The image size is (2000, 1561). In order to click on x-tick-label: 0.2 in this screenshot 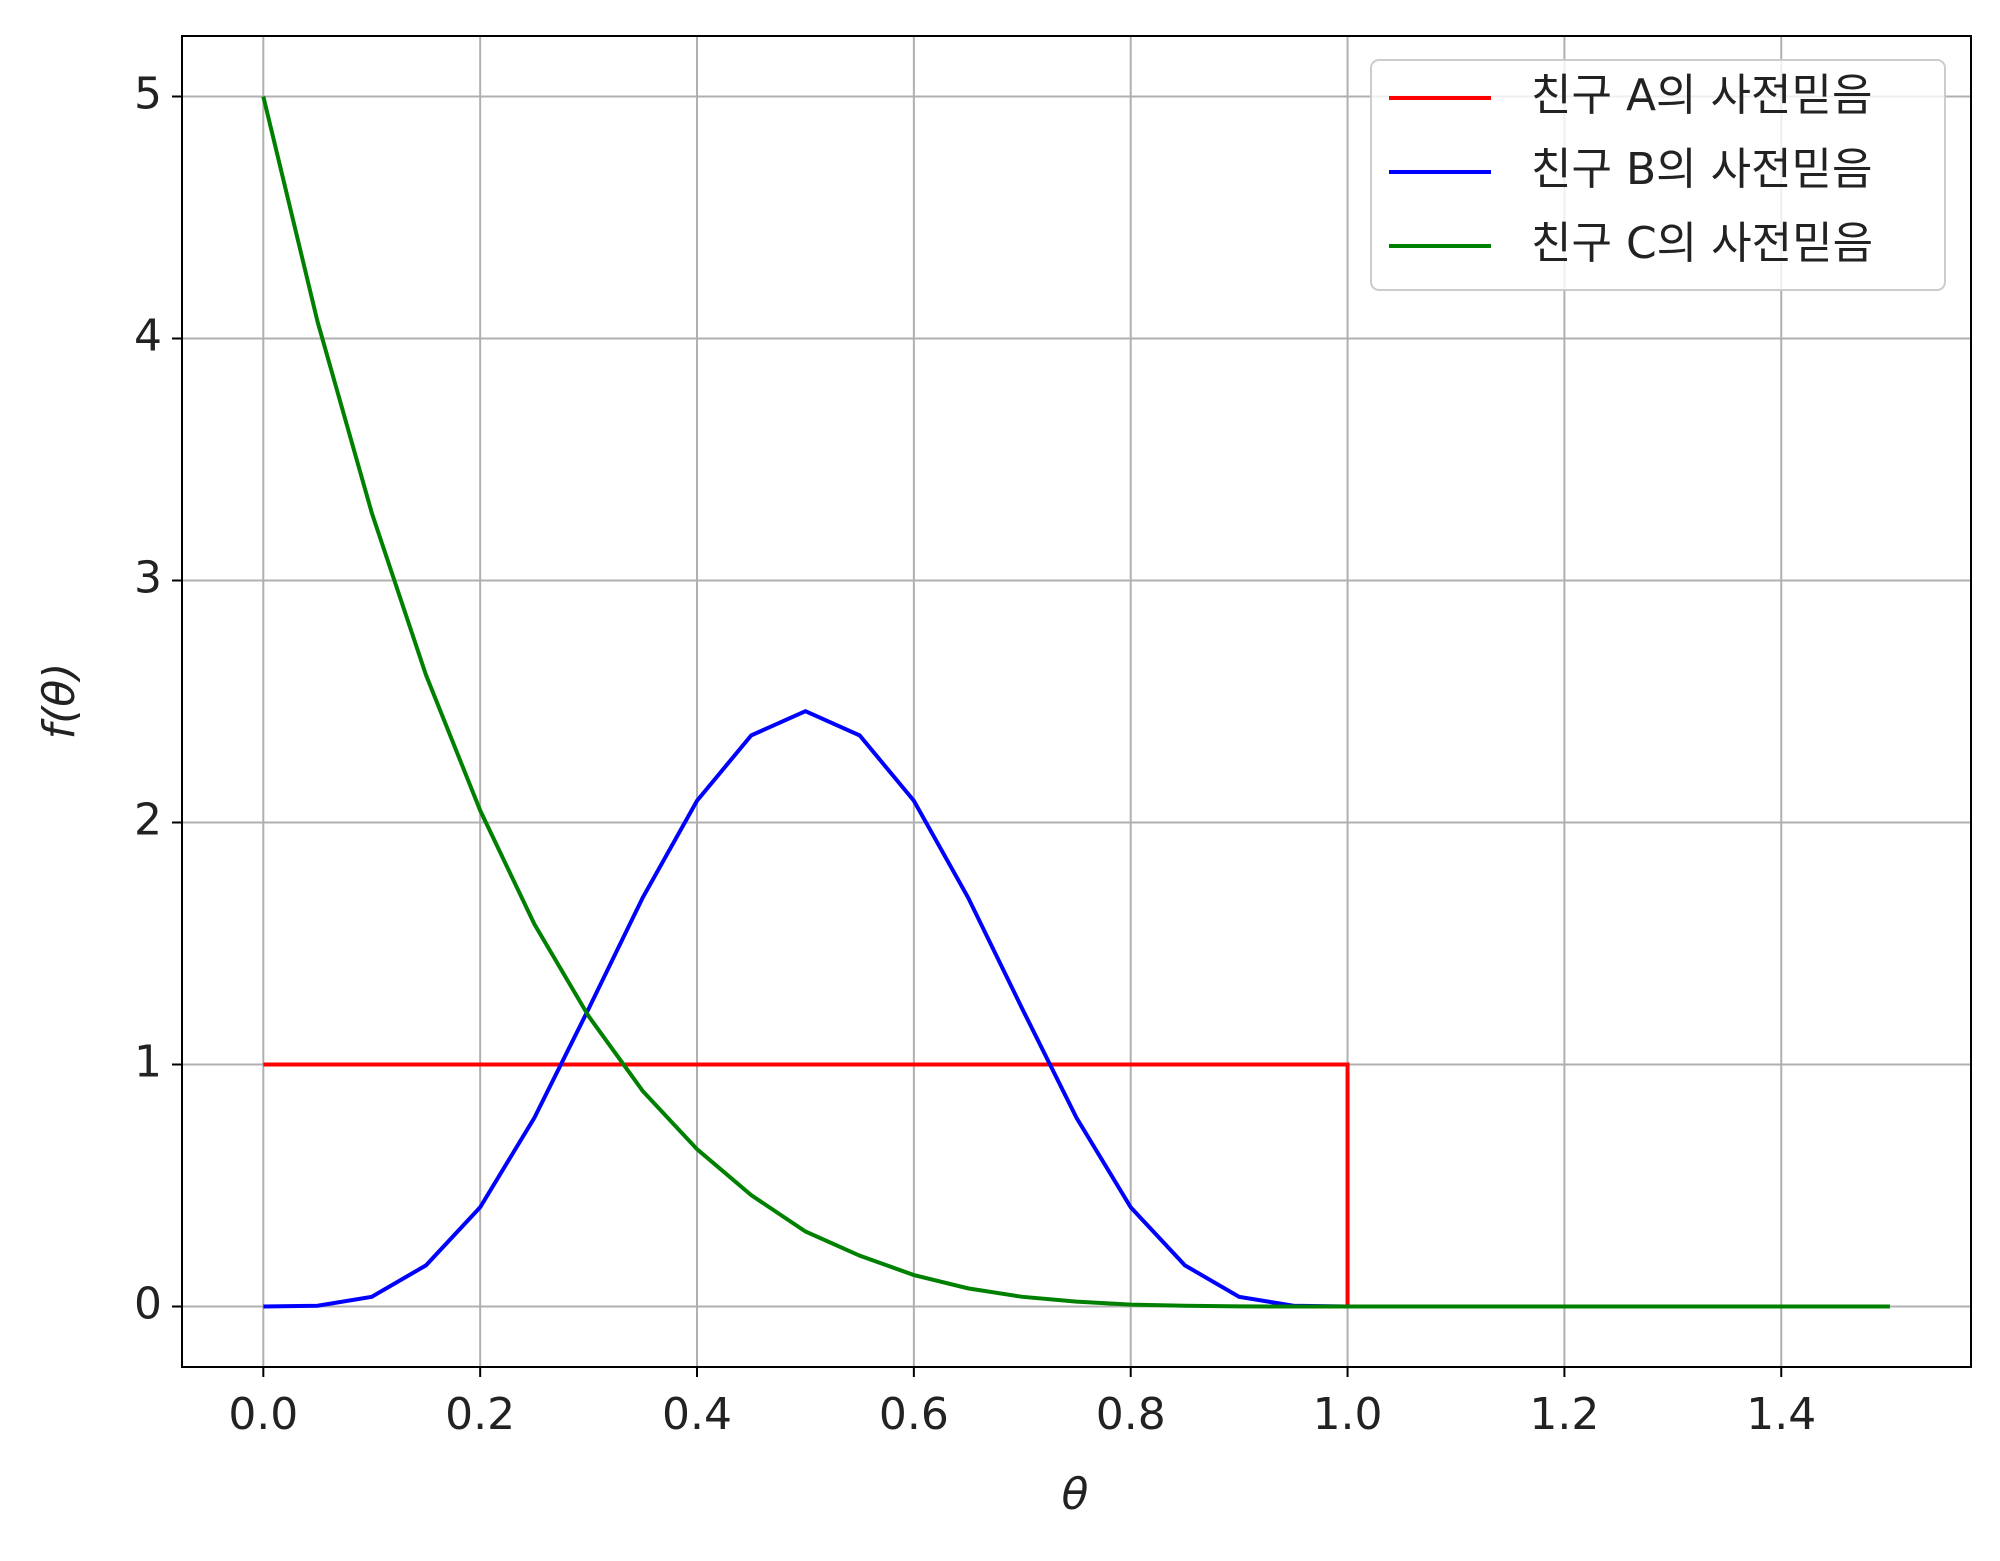, I will do `click(480, 1414)`.